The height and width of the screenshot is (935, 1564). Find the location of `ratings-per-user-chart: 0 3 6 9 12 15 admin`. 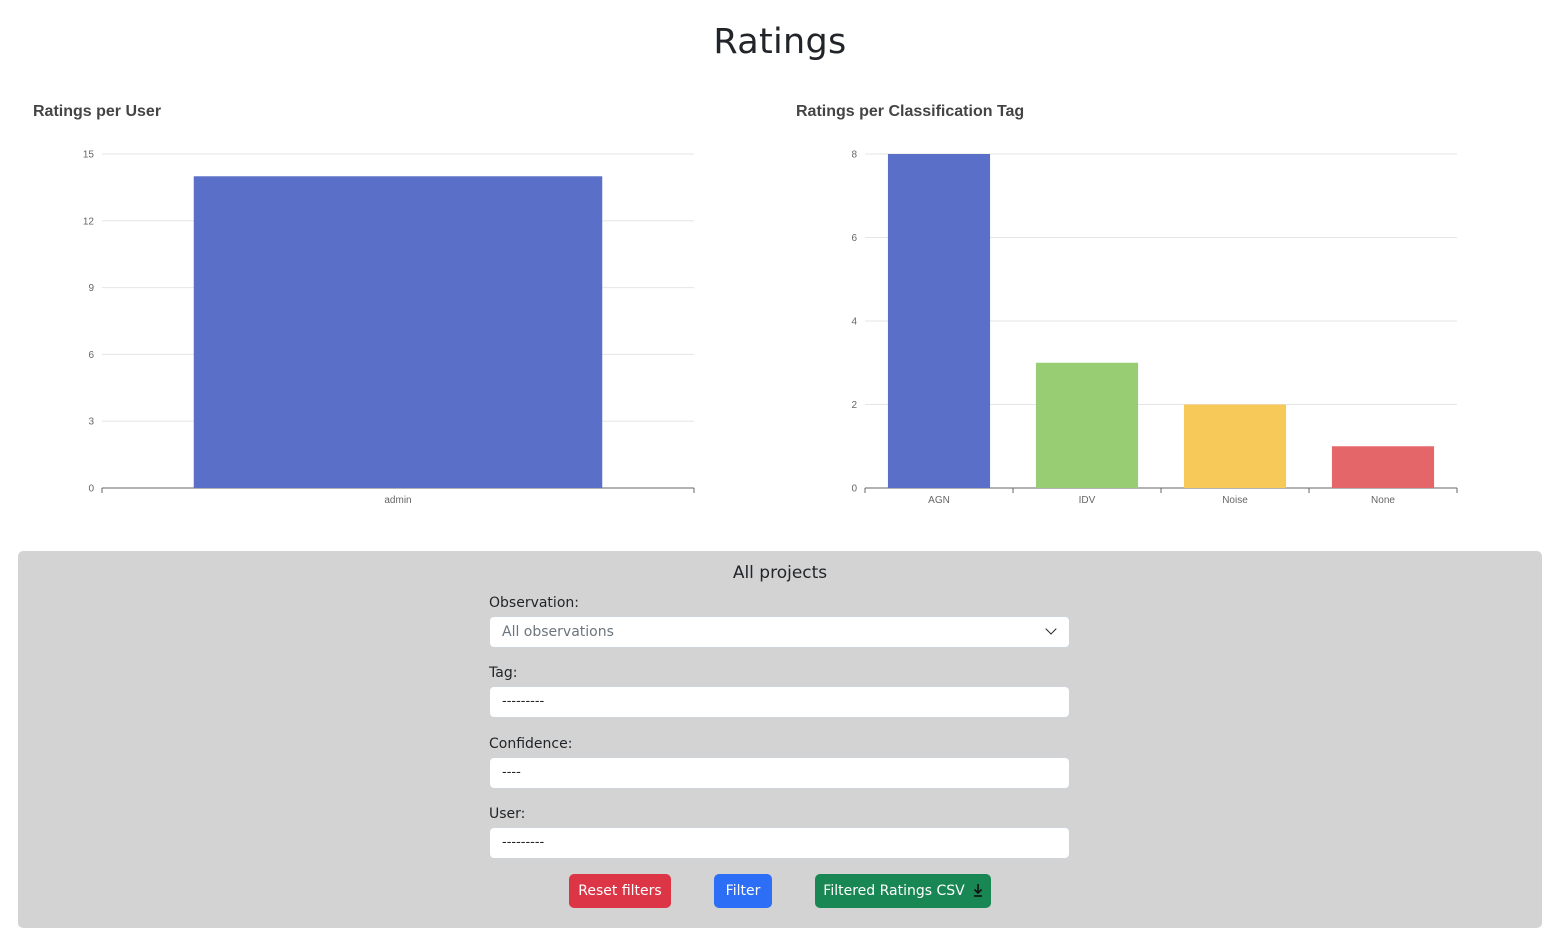

ratings-per-user-chart: 0 3 6 9 12 15 admin is located at coordinates (389, 328).